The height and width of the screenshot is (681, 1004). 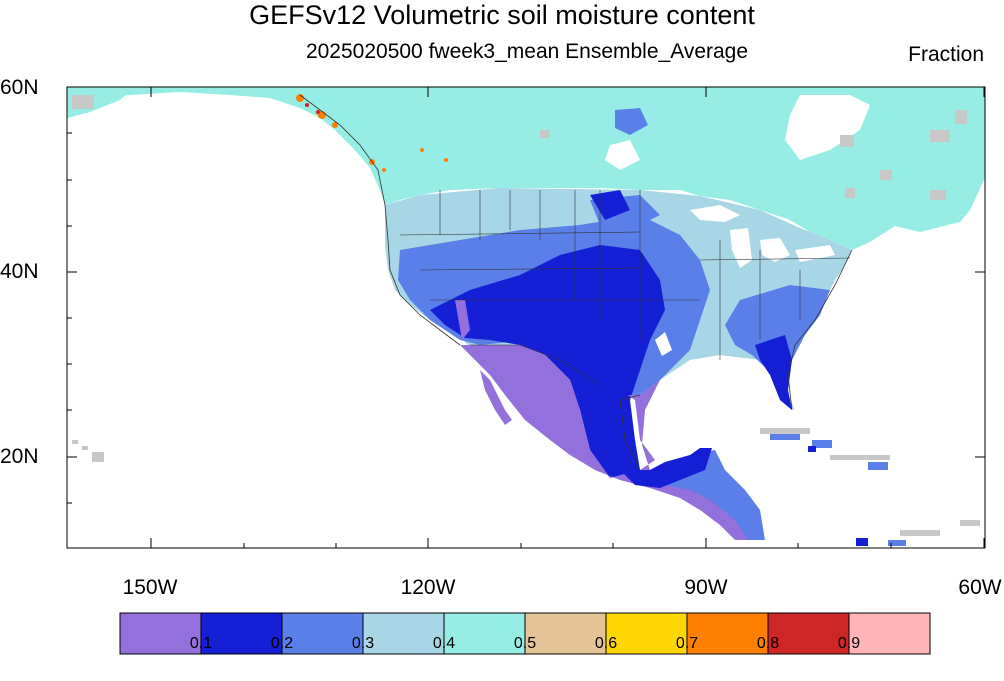 What do you see at coordinates (150, 587) in the screenshot?
I see `lon-label-150w: 150W` at bounding box center [150, 587].